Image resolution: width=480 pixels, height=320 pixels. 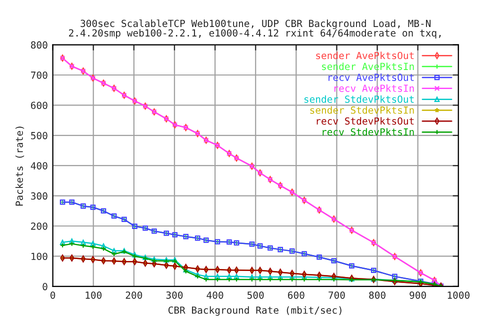 What do you see at coordinates (377, 295) in the screenshot?
I see `x-tick-label: 800` at bounding box center [377, 295].